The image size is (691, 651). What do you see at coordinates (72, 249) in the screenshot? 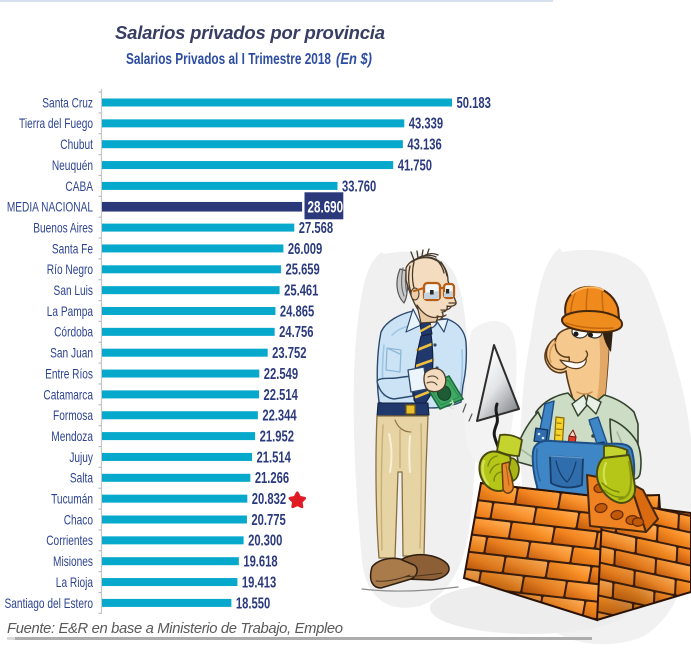
I see `svg-text: Santa Fe` at bounding box center [72, 249].